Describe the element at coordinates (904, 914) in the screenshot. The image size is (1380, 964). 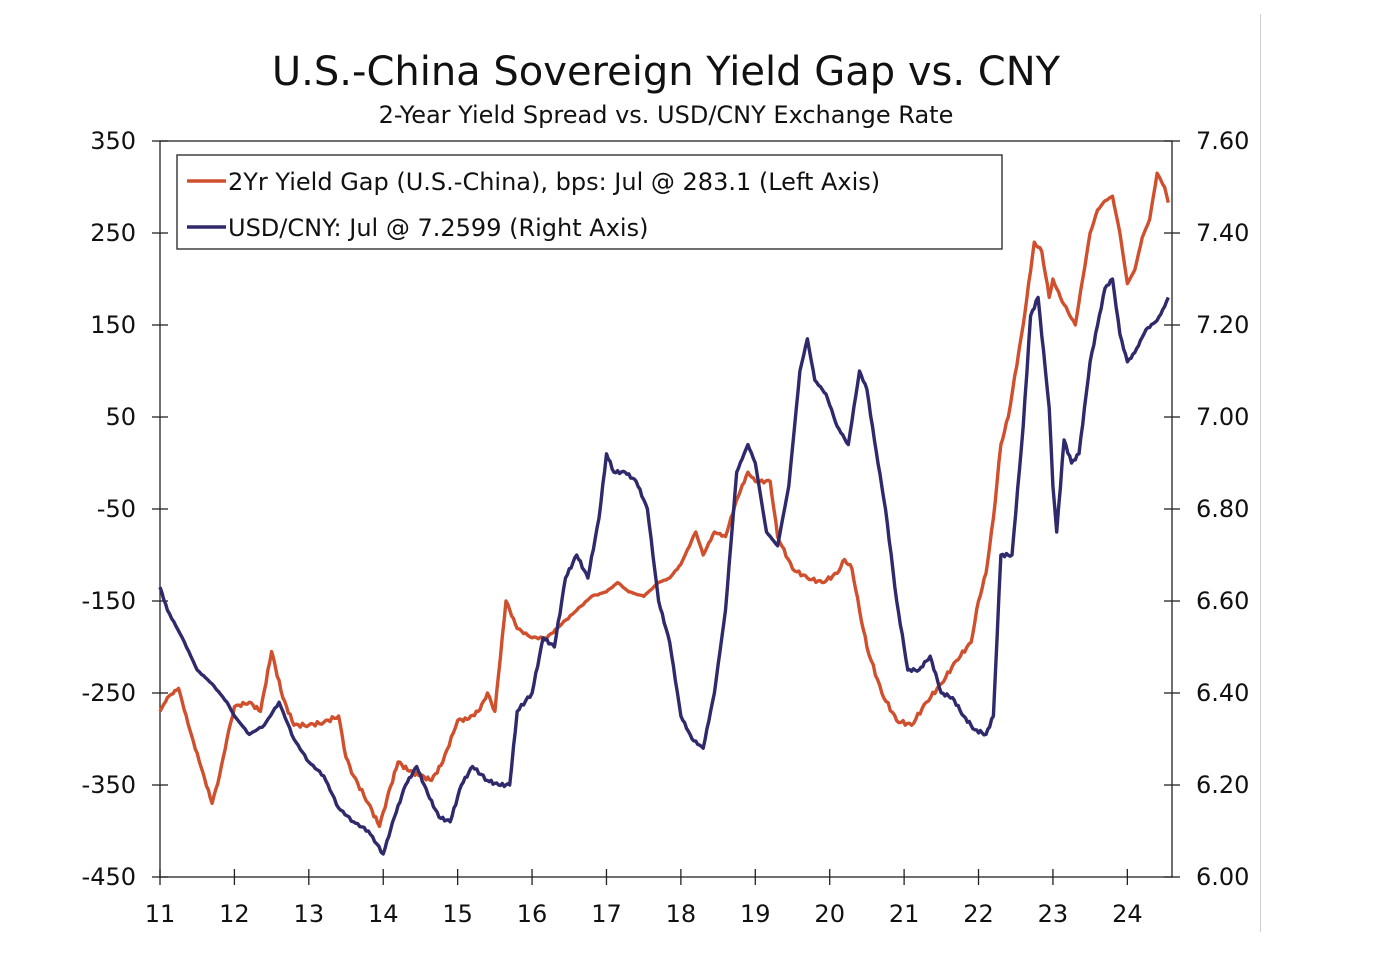
I see `x-tick-label: 21` at that location.